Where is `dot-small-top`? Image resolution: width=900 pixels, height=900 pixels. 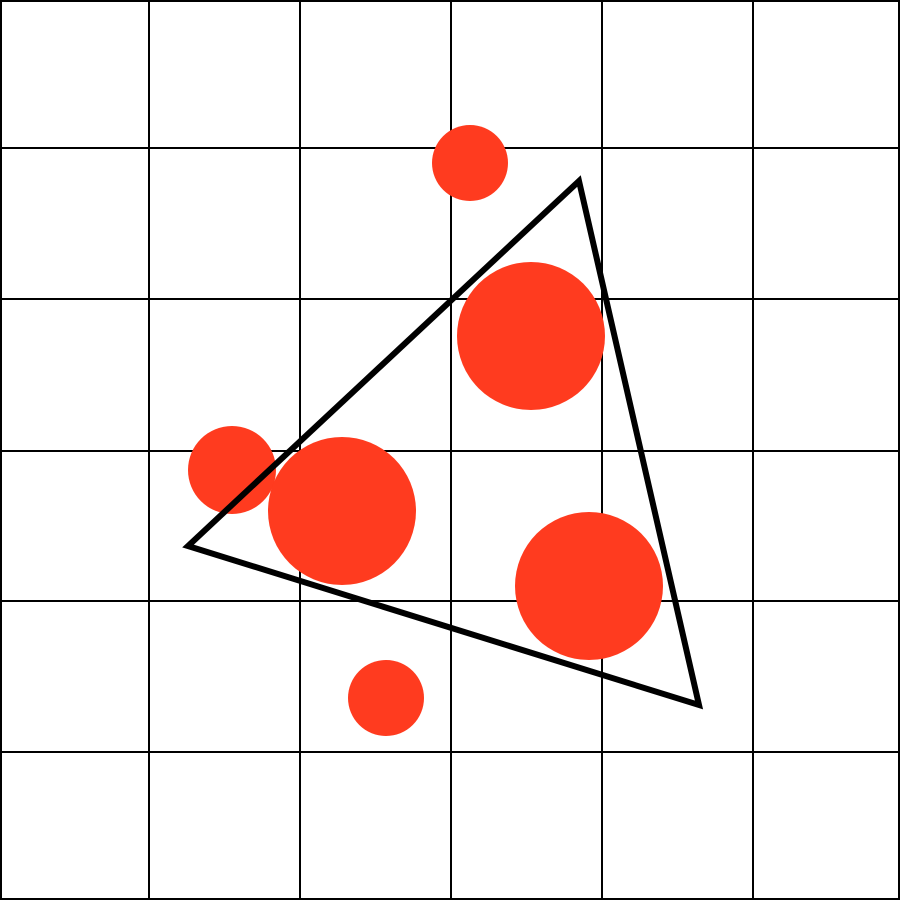
dot-small-top is located at coordinates (470, 163).